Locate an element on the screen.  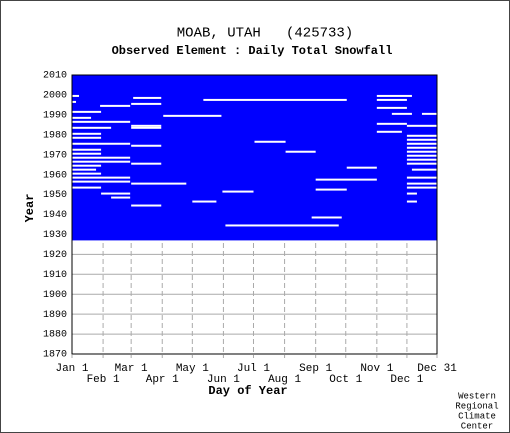
x-axis-label: Day of Year is located at coordinates (247, 391).